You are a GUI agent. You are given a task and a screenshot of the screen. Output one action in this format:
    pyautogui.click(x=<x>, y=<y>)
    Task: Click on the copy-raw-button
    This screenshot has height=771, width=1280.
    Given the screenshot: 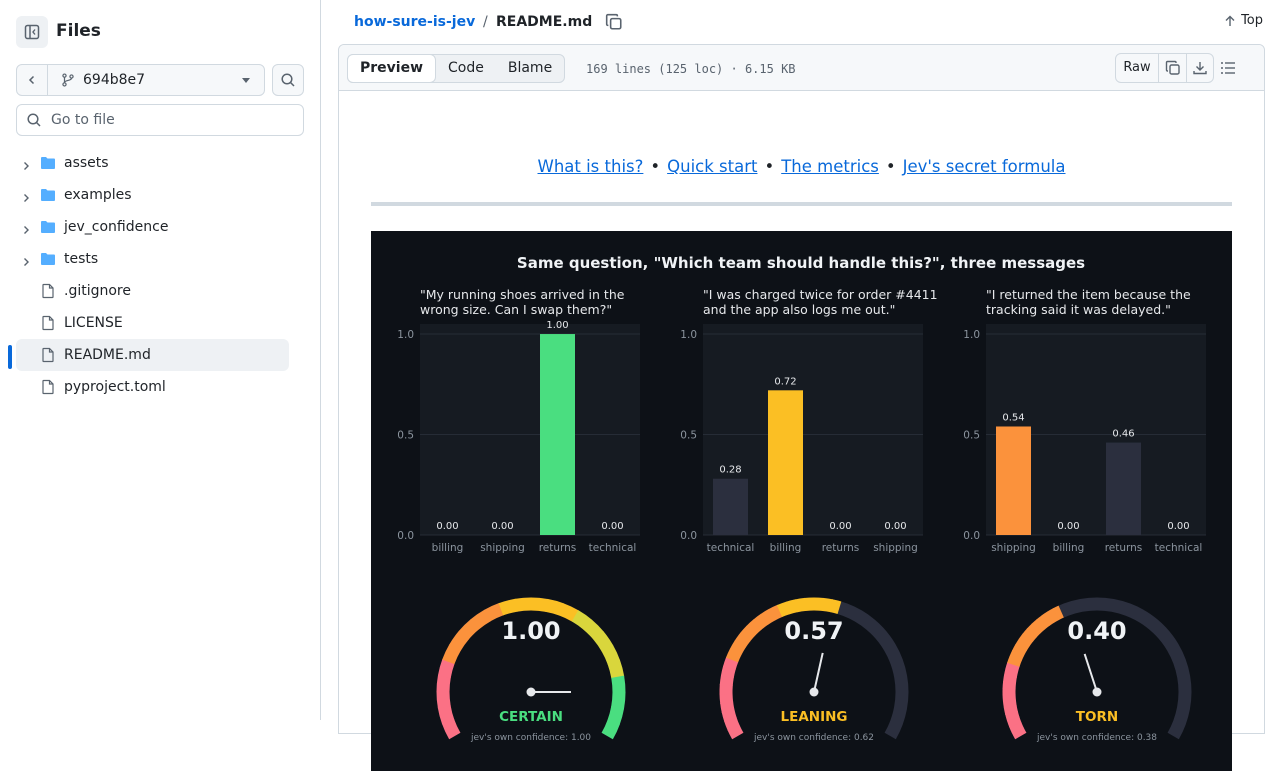 What is the action you would take?
    pyautogui.click(x=1172, y=68)
    